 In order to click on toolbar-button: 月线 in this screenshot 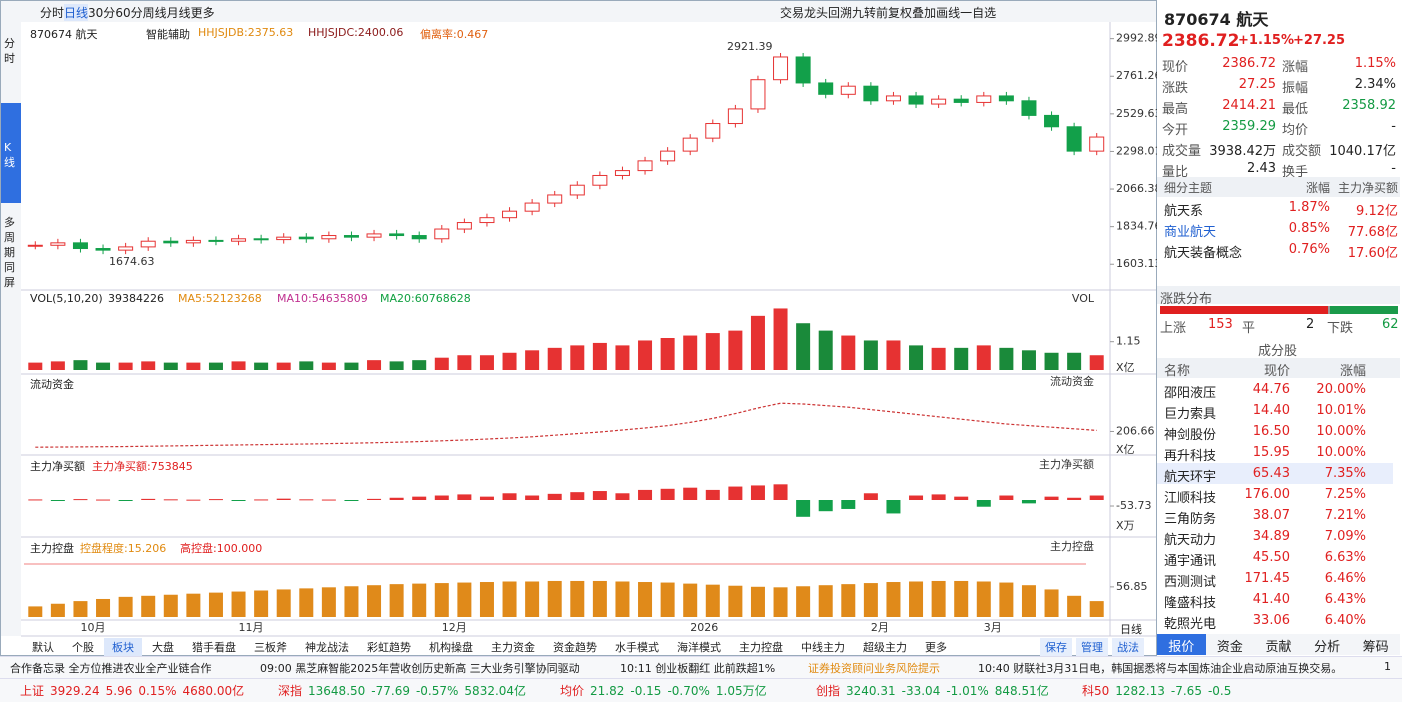, I will do `click(178, 13)`.